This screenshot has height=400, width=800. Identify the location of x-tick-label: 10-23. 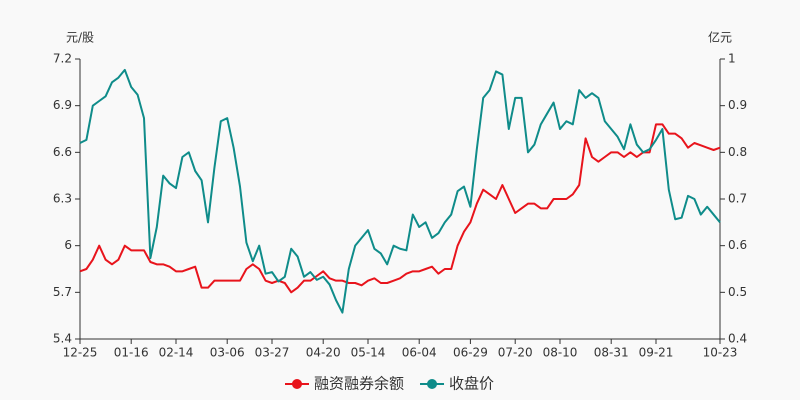
(720, 353).